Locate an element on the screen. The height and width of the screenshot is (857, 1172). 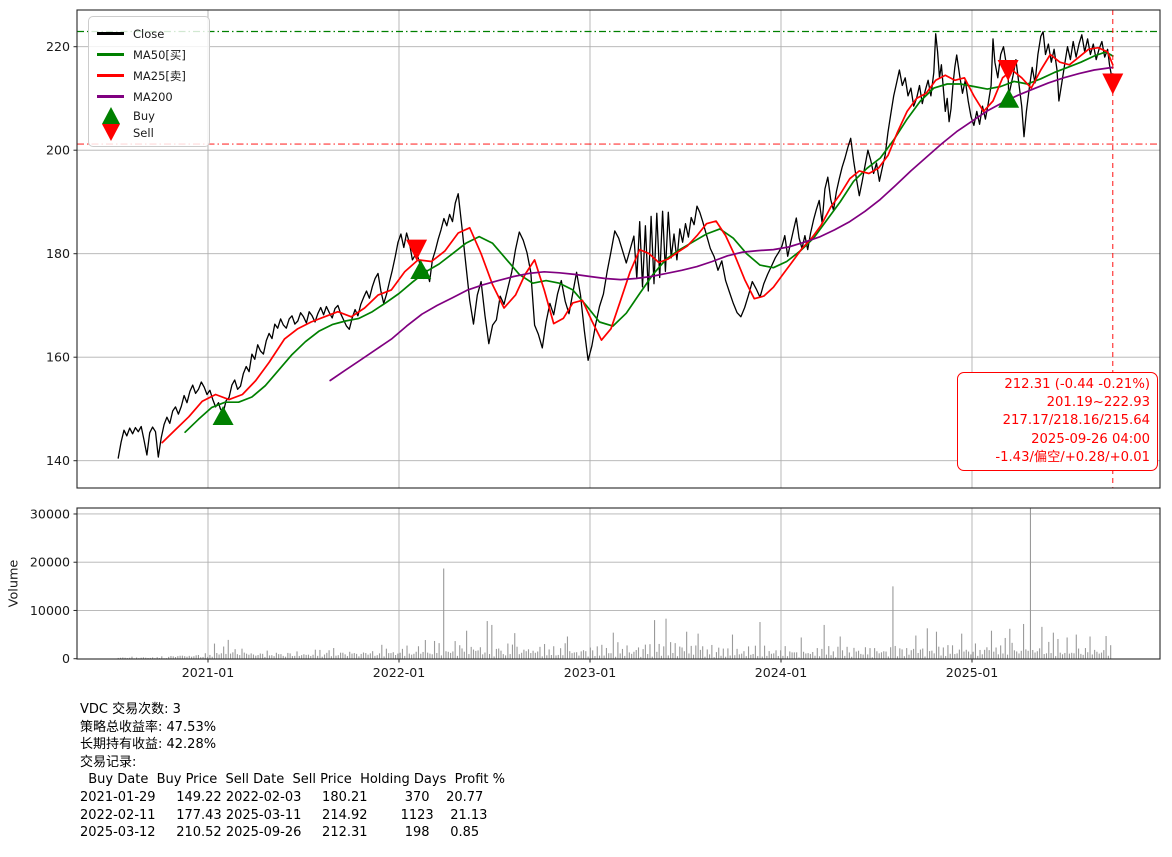
legend-item-sell: Sell is located at coordinates (149, 132).